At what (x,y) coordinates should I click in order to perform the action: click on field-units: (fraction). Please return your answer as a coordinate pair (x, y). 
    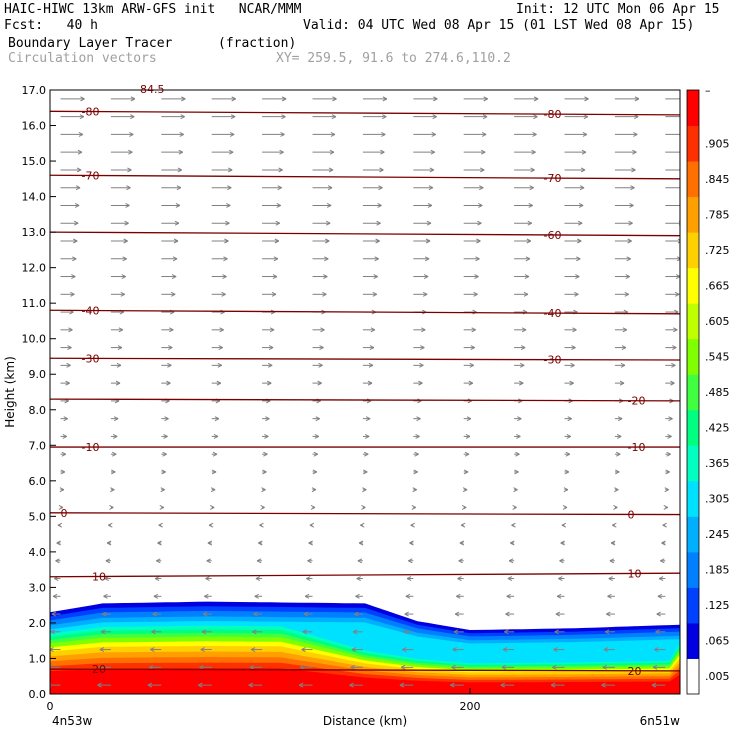
    Looking at the image, I should click on (257, 43).